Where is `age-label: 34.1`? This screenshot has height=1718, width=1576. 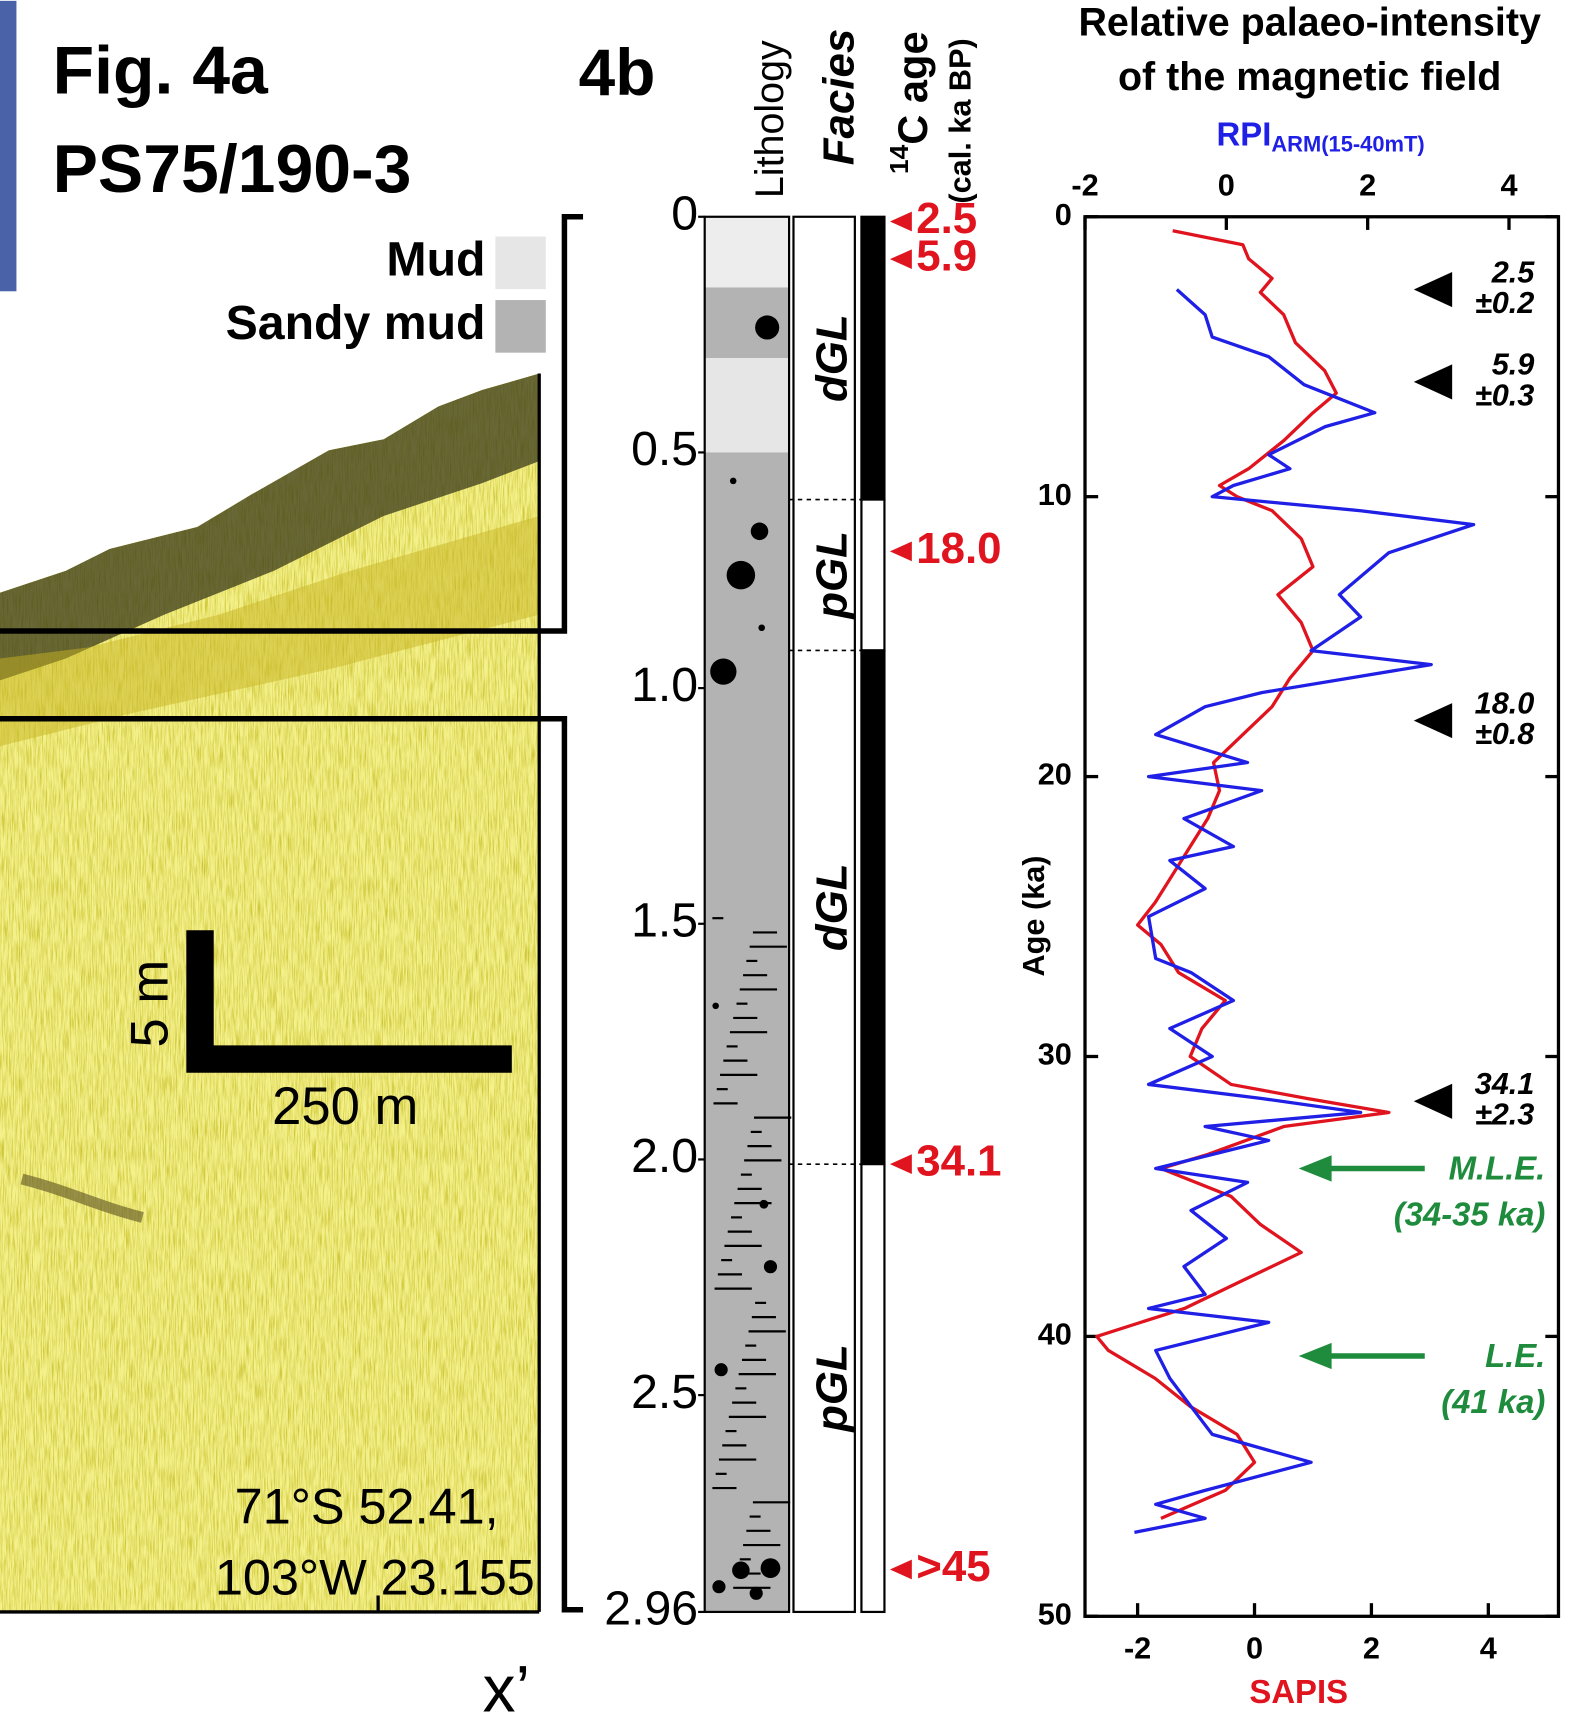
age-label: 34.1 is located at coordinates (958, 1161).